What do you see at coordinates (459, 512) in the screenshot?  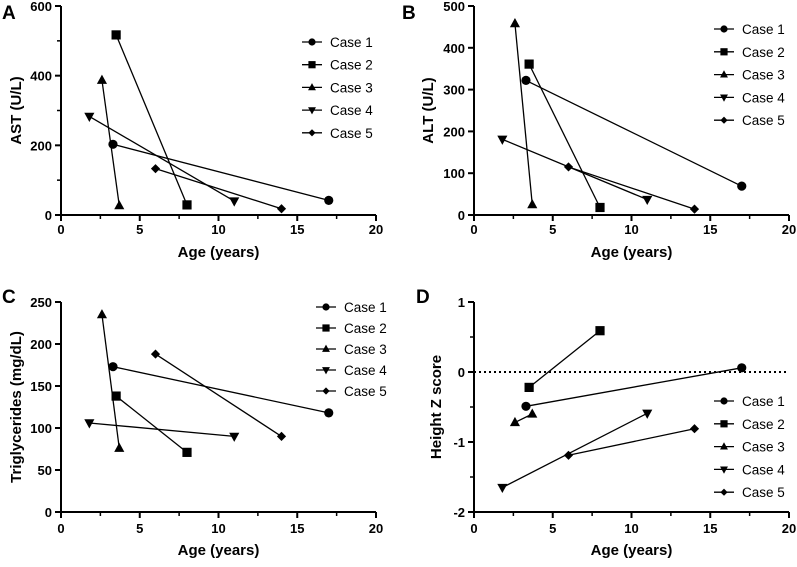 I see `y-tick-label: -2` at bounding box center [459, 512].